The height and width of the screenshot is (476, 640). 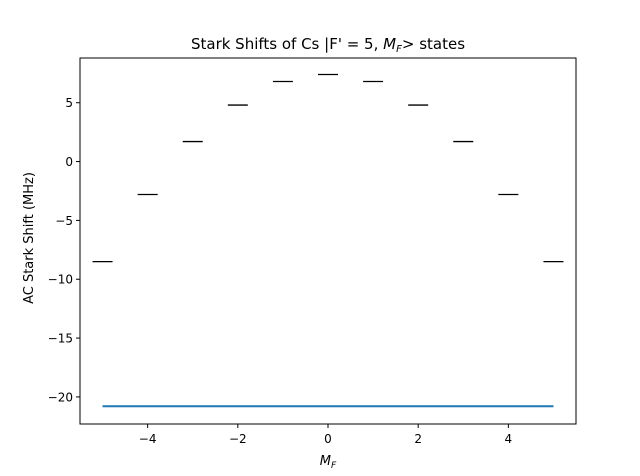 What do you see at coordinates (148, 439) in the screenshot?
I see `x-tick-label: −4` at bounding box center [148, 439].